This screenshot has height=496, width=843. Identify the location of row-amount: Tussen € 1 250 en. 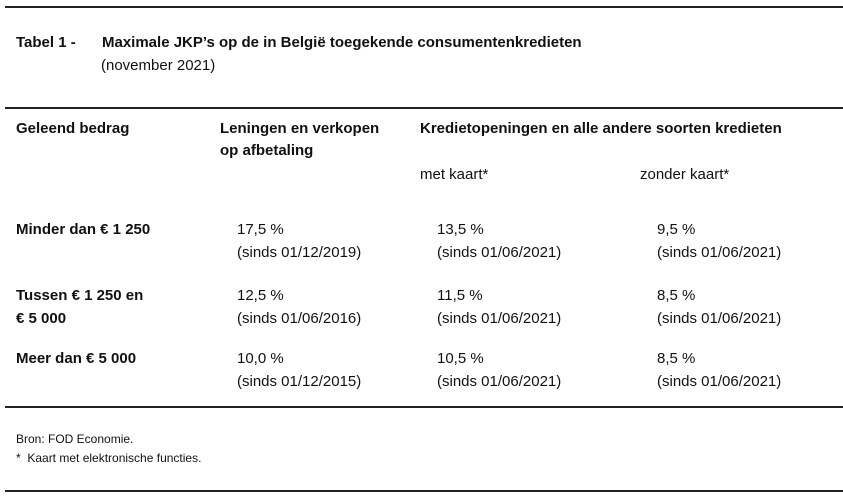
(80, 295).